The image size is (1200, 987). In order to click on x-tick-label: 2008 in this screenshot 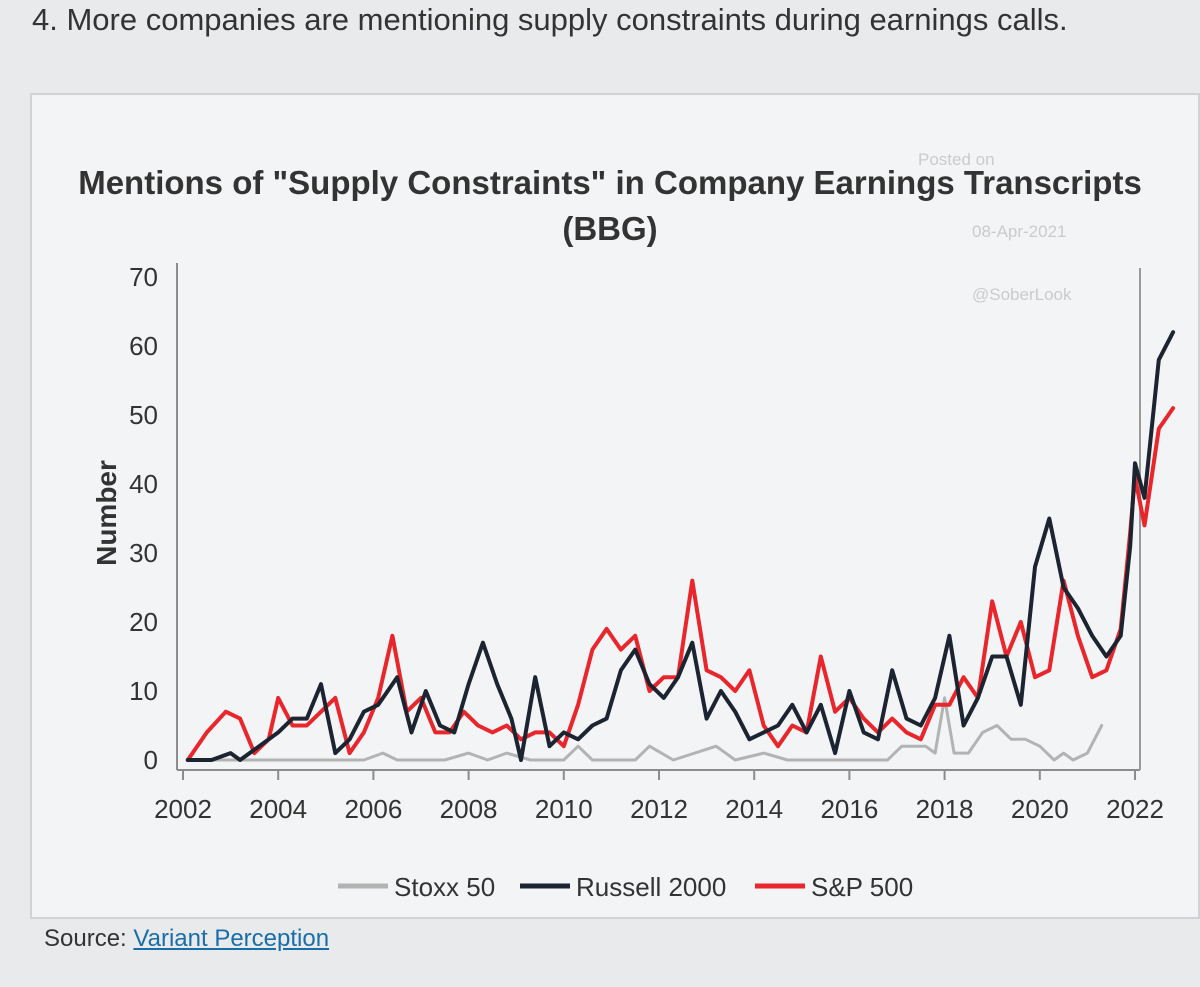, I will do `click(469, 809)`.